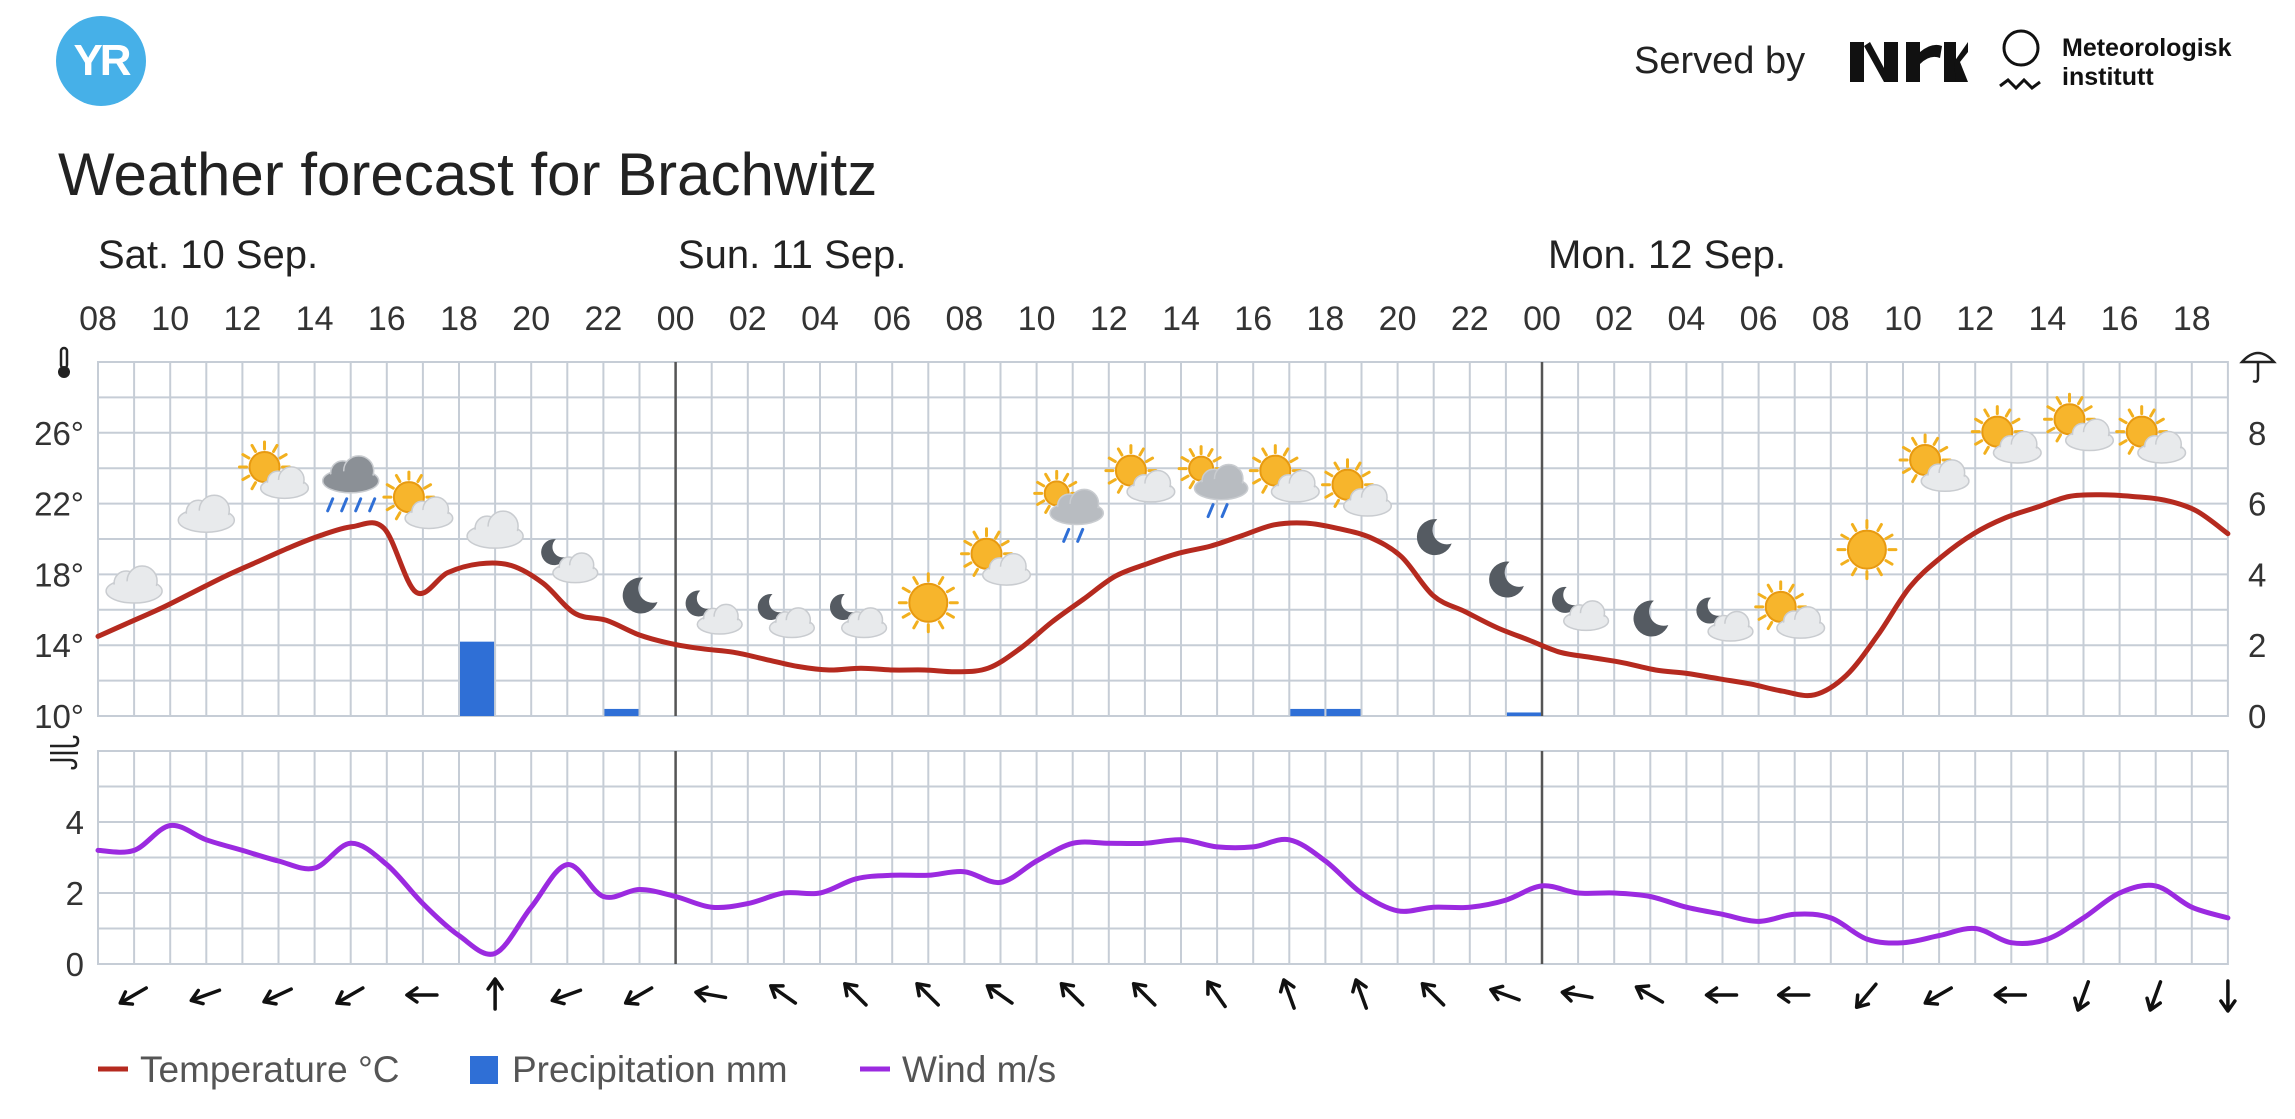 This screenshot has width=2295, height=1119. I want to click on legend-item: Precipitation mm, so click(629, 1069).